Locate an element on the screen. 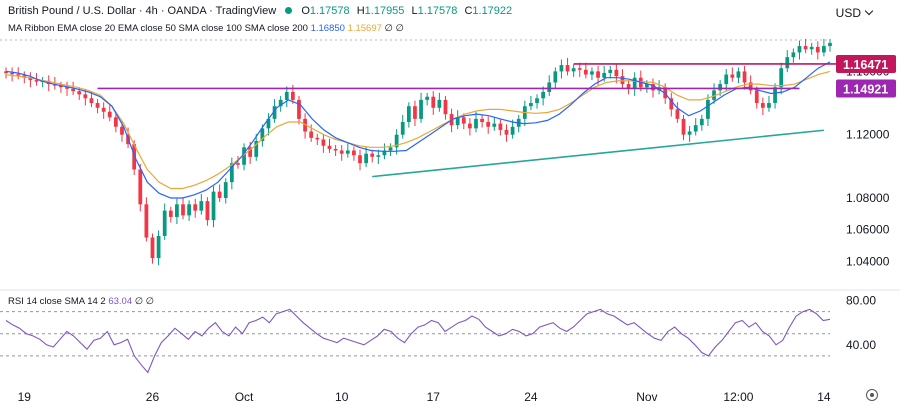 The width and height of the screenshot is (900, 407). time-tick-label: 17 is located at coordinates (434, 397).